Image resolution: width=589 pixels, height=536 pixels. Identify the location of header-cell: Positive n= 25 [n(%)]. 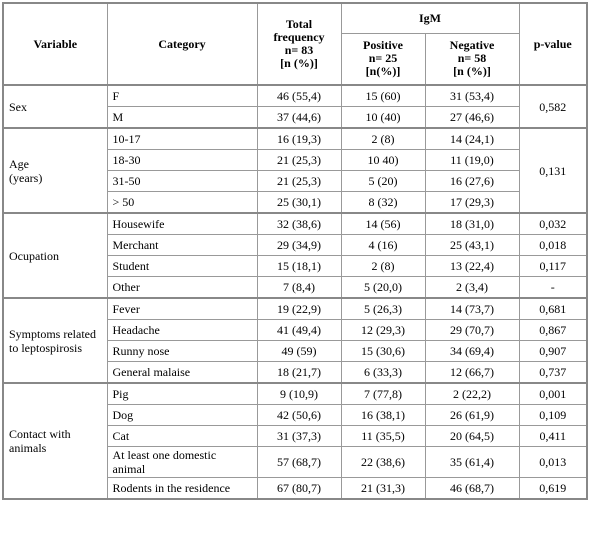
(383, 59).